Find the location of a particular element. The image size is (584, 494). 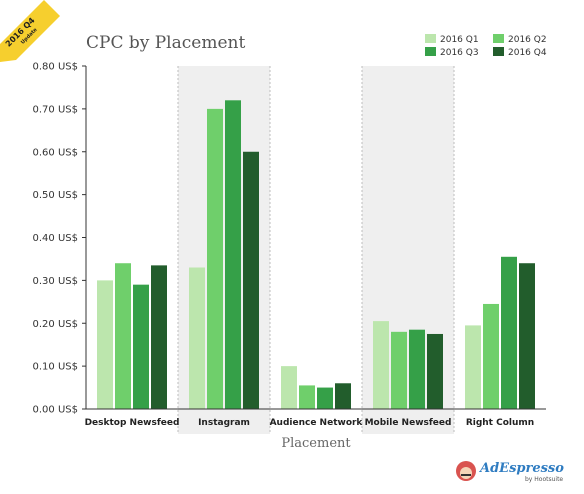

y-tick-label: 0.70 US$ is located at coordinates (55, 109).